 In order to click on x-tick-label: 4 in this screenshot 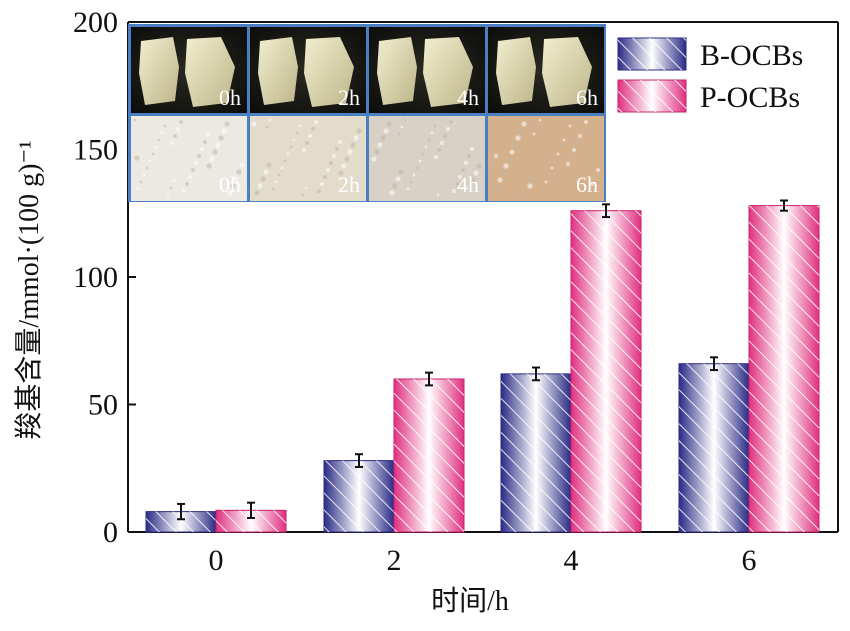, I will do `click(571, 560)`.